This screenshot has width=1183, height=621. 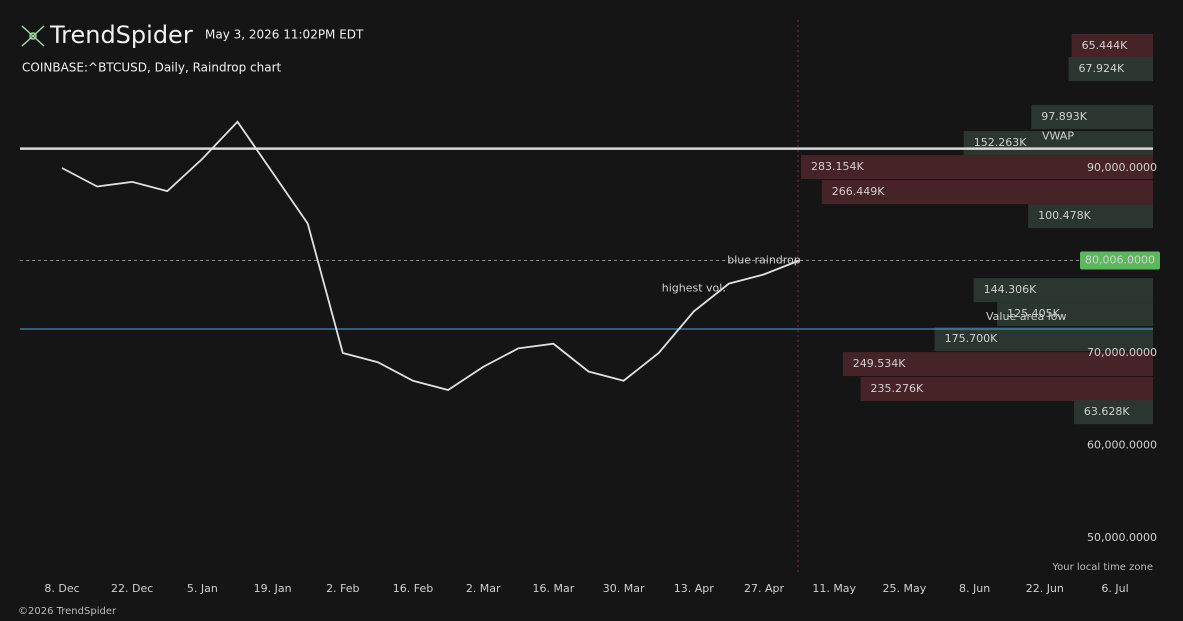 I want to click on timestamp: May 3, 2026 11:02PM EDT, so click(x=284, y=35).